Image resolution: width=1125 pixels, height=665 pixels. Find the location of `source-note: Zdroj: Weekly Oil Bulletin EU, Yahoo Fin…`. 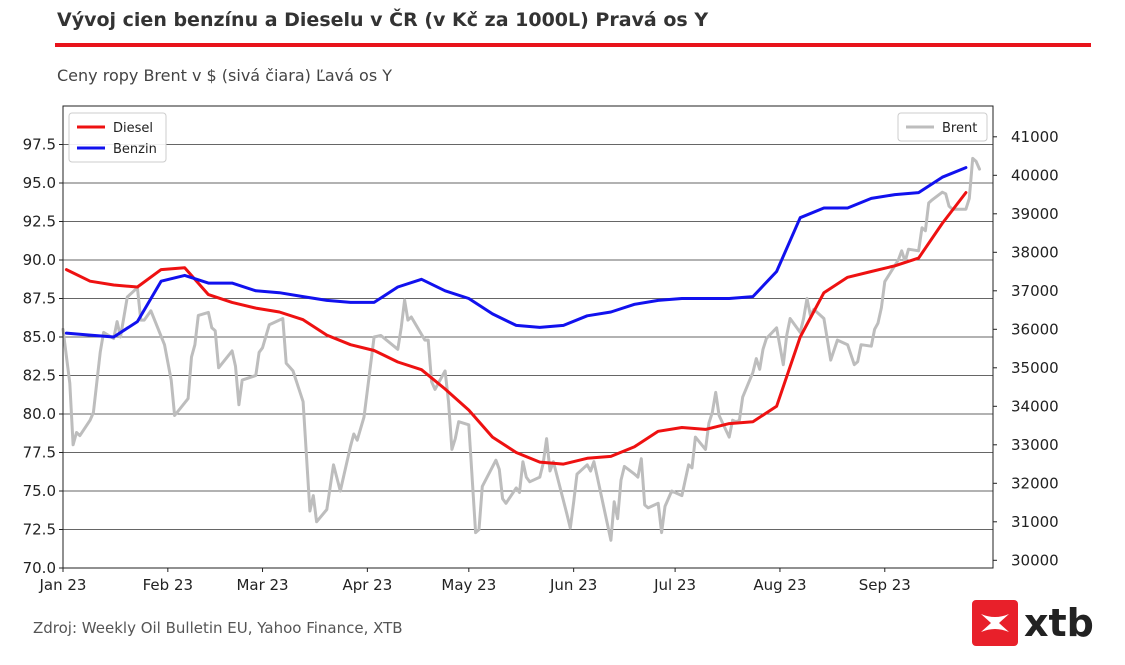

source-note: Zdroj: Weekly Oil Bulletin EU, Yahoo Fin… is located at coordinates (218, 628).